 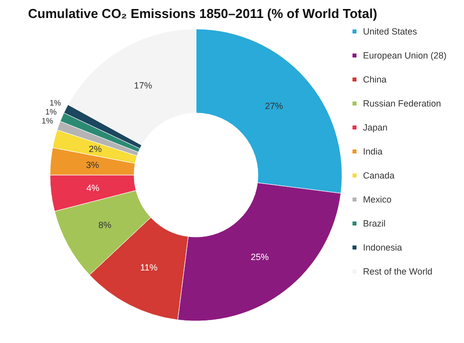 What do you see at coordinates (397, 271) in the screenshot?
I see `legend-label: Rest of the World` at bounding box center [397, 271].